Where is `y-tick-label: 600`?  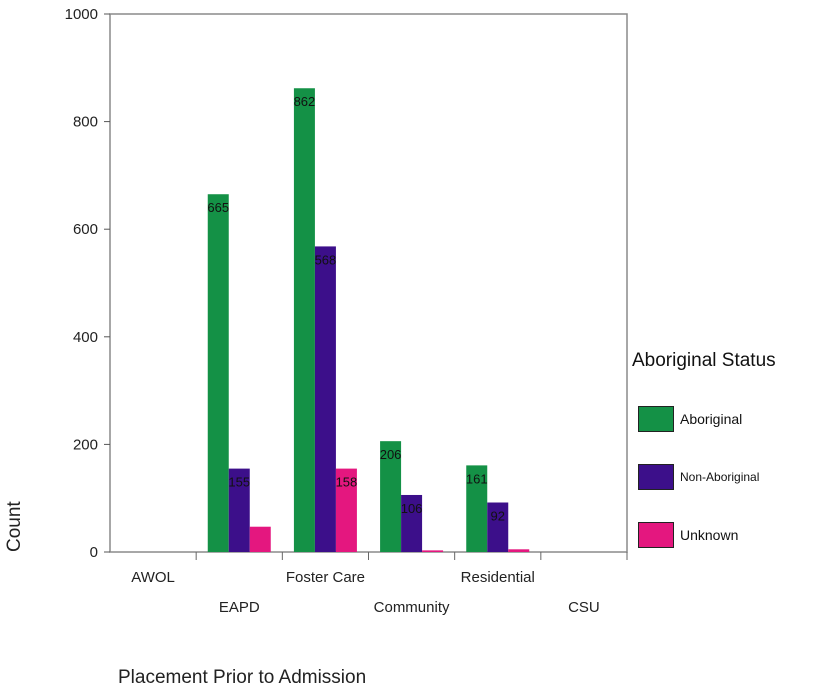 y-tick-label: 600 is located at coordinates (85, 229).